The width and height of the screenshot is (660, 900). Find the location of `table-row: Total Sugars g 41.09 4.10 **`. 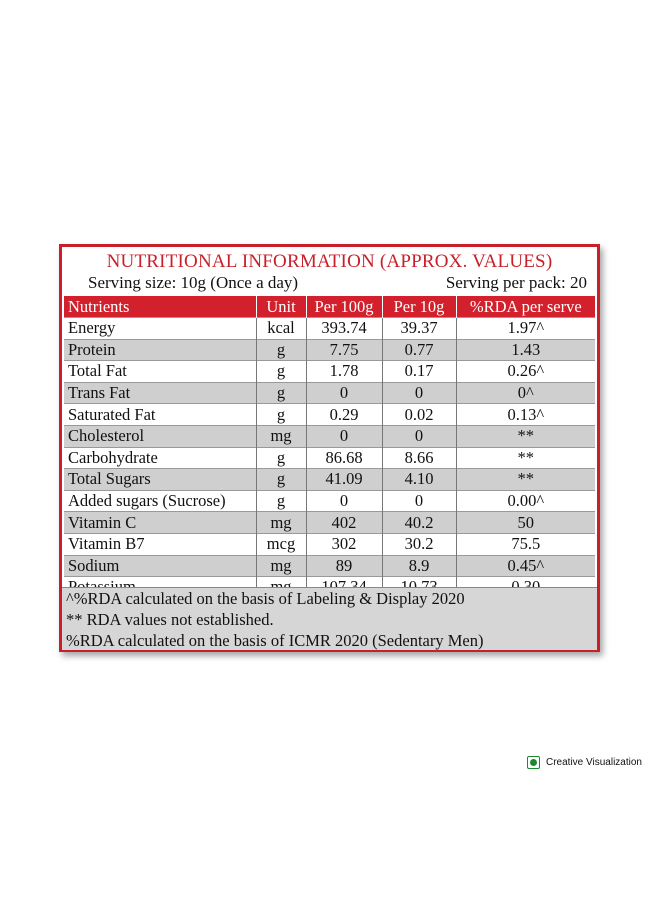

table-row: Total Sugars g 41.09 4.10 ** is located at coordinates (329, 479).